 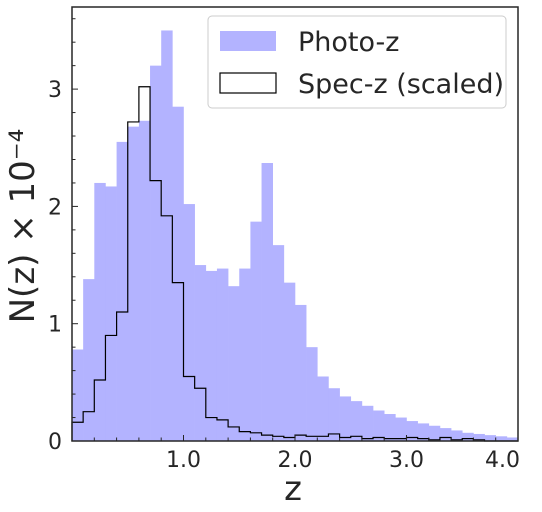 I want to click on y-tick-label: 2, so click(x=55, y=207).